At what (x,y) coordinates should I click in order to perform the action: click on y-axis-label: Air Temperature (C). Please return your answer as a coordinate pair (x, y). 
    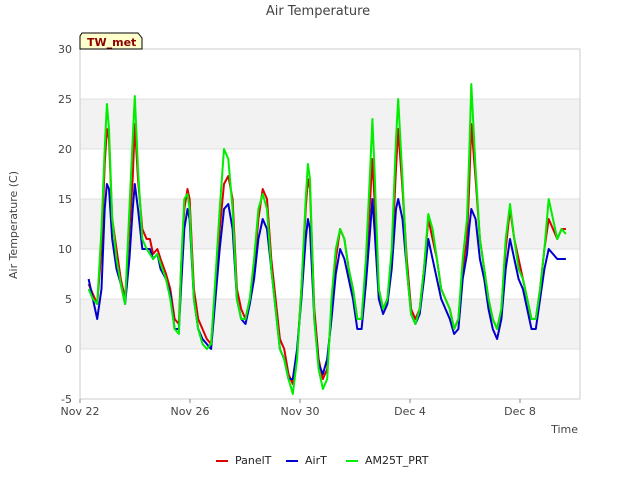
    Looking at the image, I should click on (13, 225).